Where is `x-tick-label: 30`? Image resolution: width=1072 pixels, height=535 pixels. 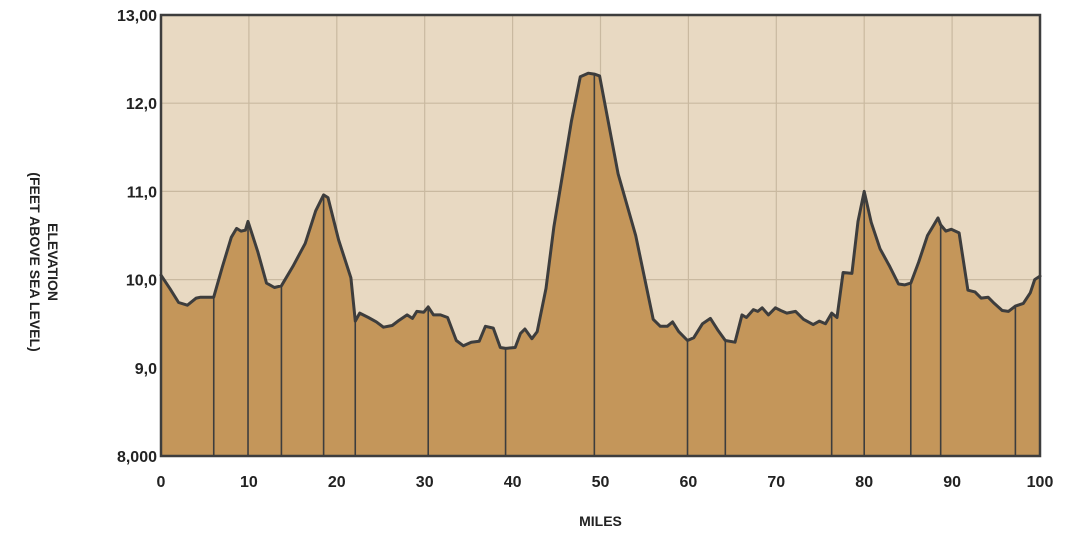
x-tick-label: 30 is located at coordinates (425, 482).